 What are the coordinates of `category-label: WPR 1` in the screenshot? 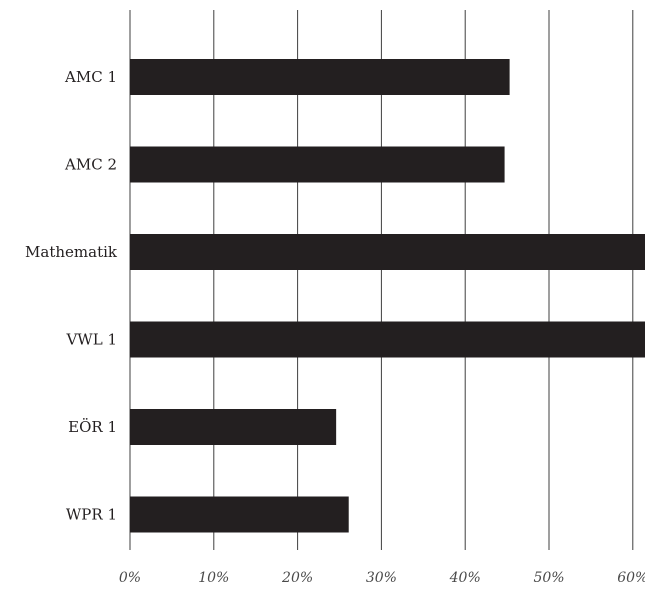 It's located at (91, 515).